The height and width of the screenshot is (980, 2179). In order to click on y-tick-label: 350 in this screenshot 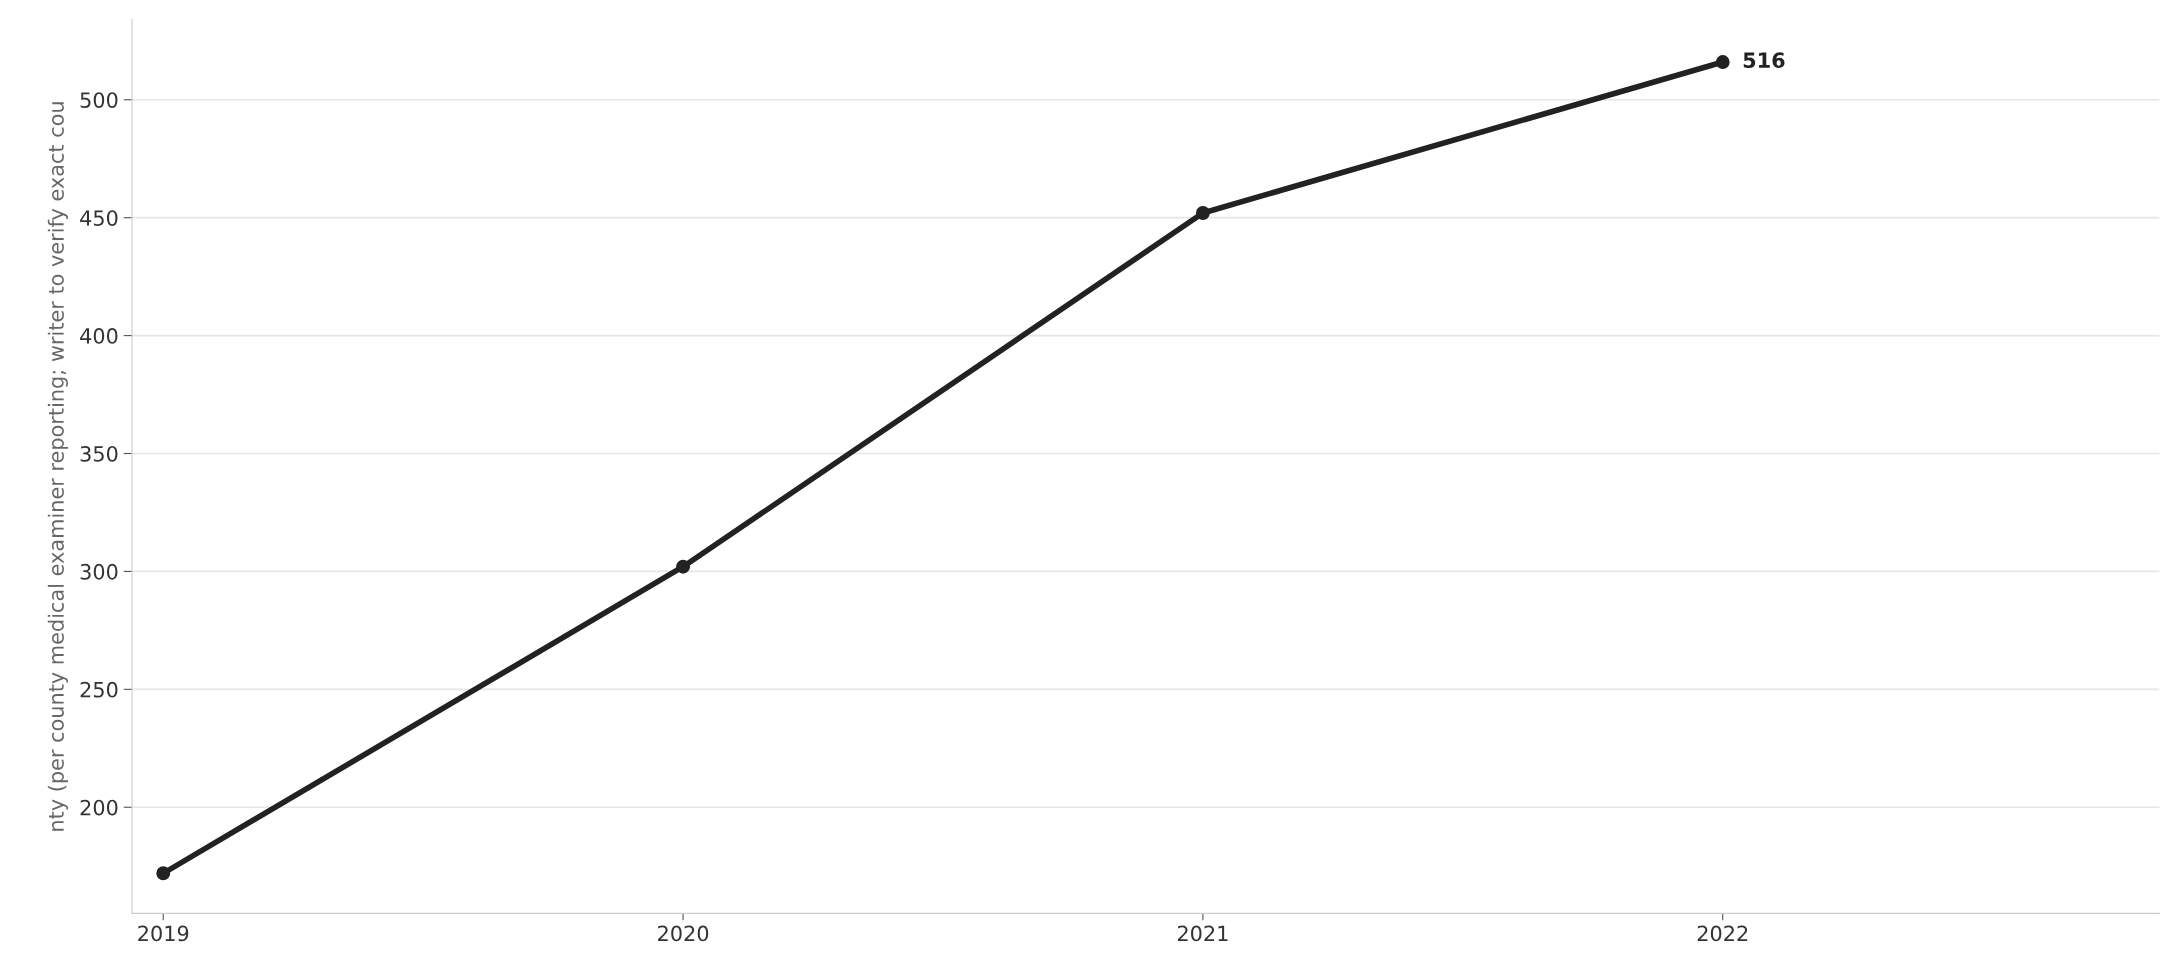, I will do `click(99, 453)`.